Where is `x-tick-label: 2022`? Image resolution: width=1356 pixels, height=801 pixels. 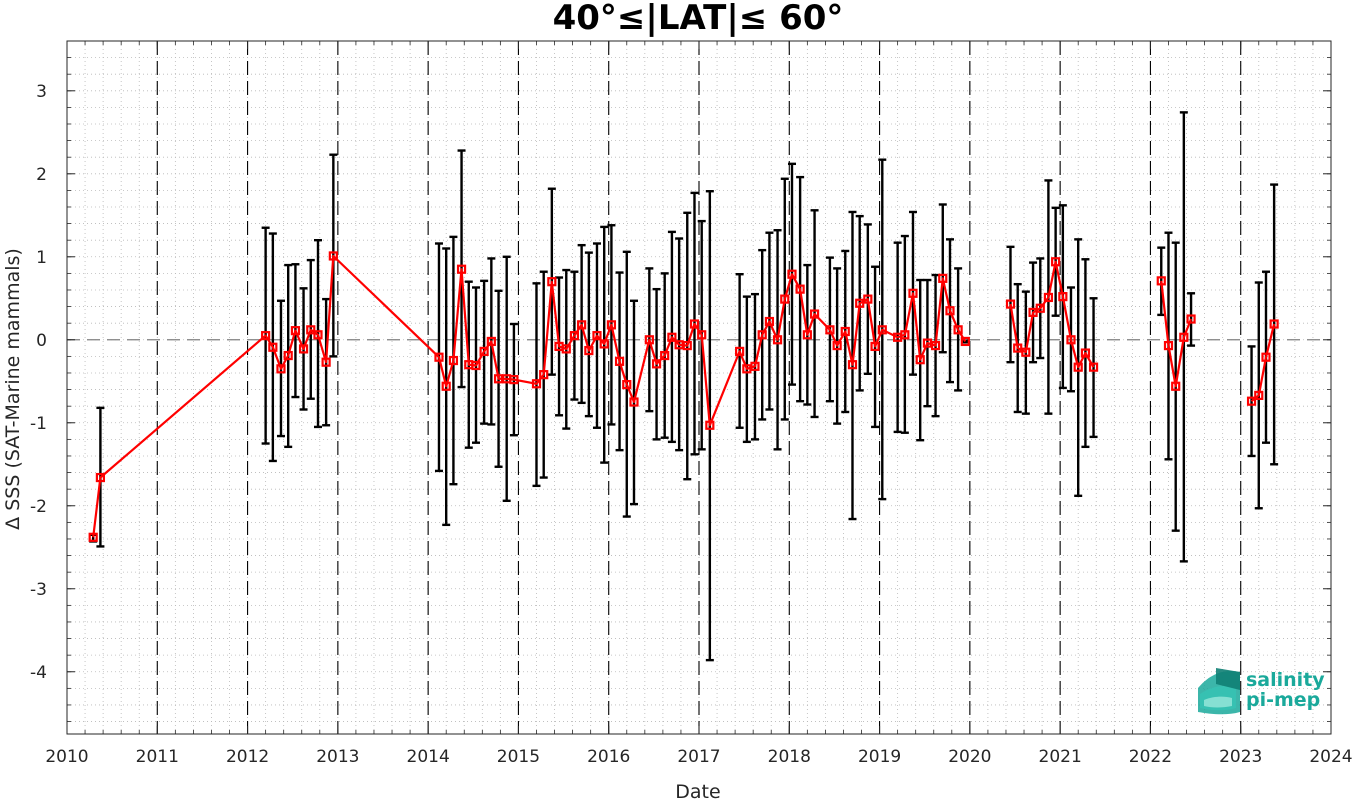
x-tick-label: 2022 is located at coordinates (1150, 757).